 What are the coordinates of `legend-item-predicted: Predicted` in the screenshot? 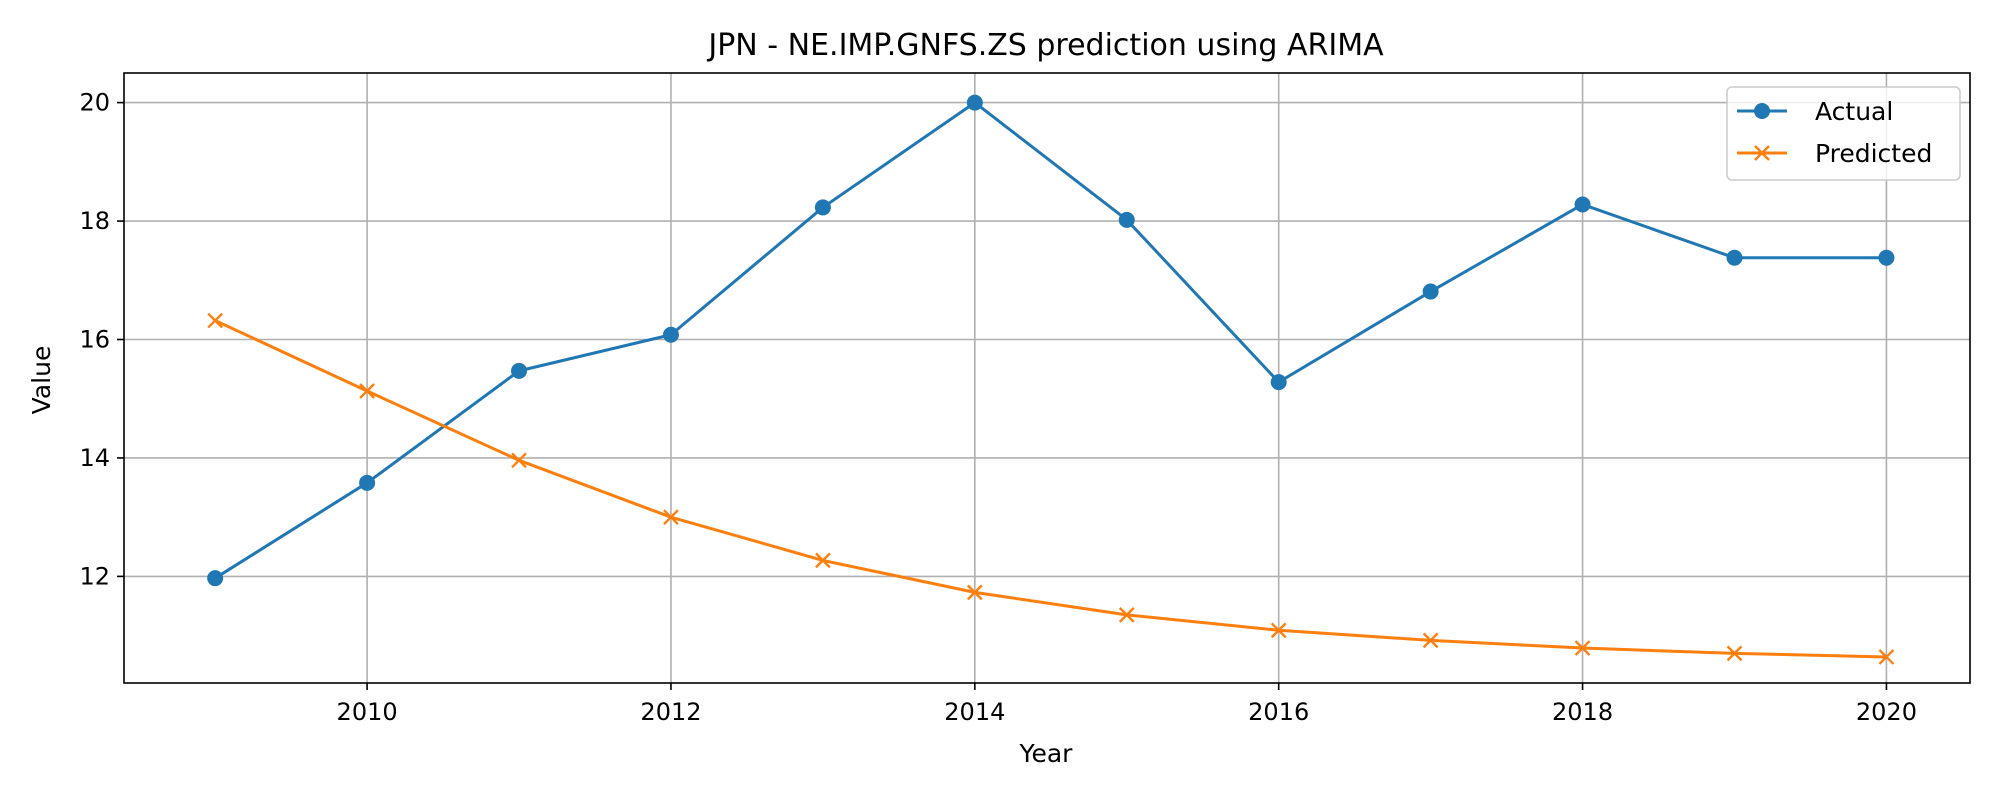 It's located at (1834, 153).